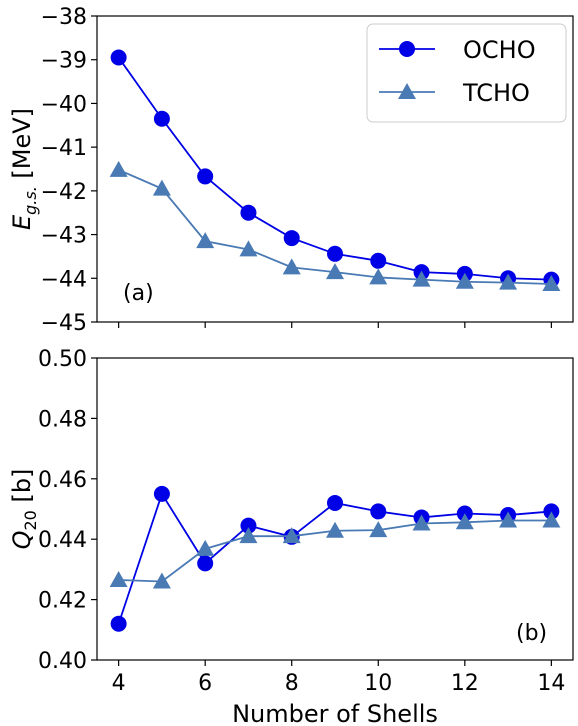  I want to click on y-tick-label: 0.42, so click(62, 601).